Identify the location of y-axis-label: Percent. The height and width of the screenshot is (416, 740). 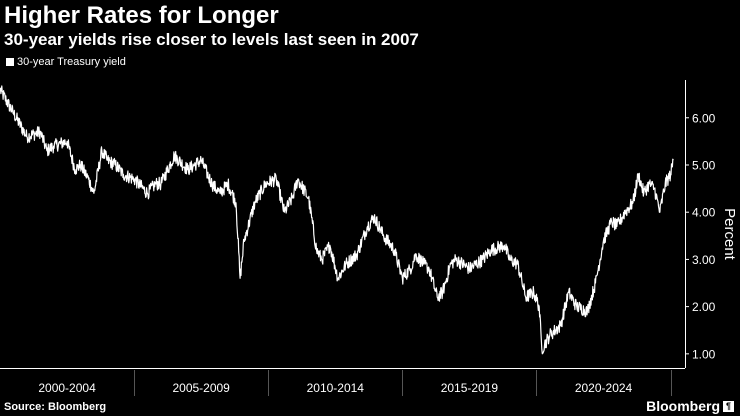
(729, 234).